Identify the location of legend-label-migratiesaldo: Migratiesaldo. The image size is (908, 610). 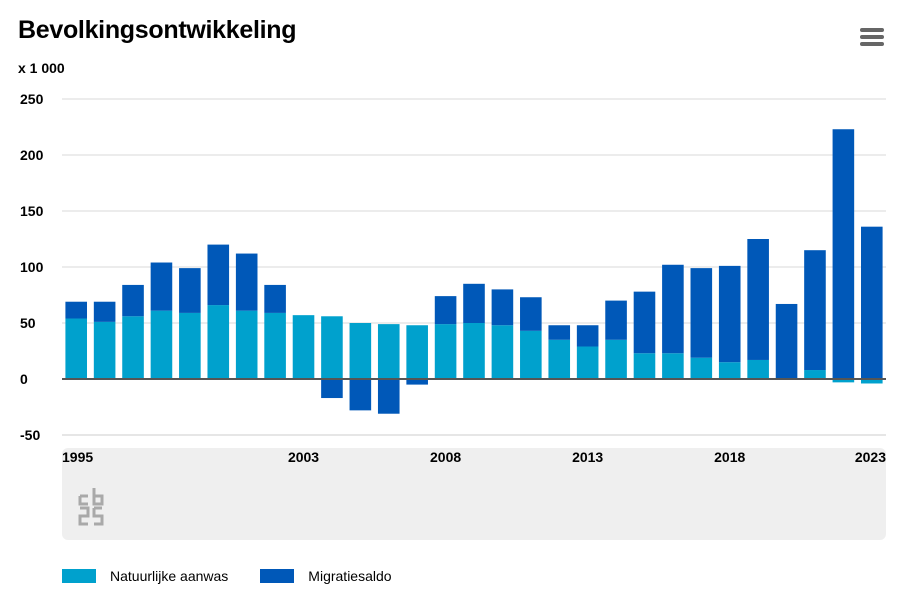
(350, 576).